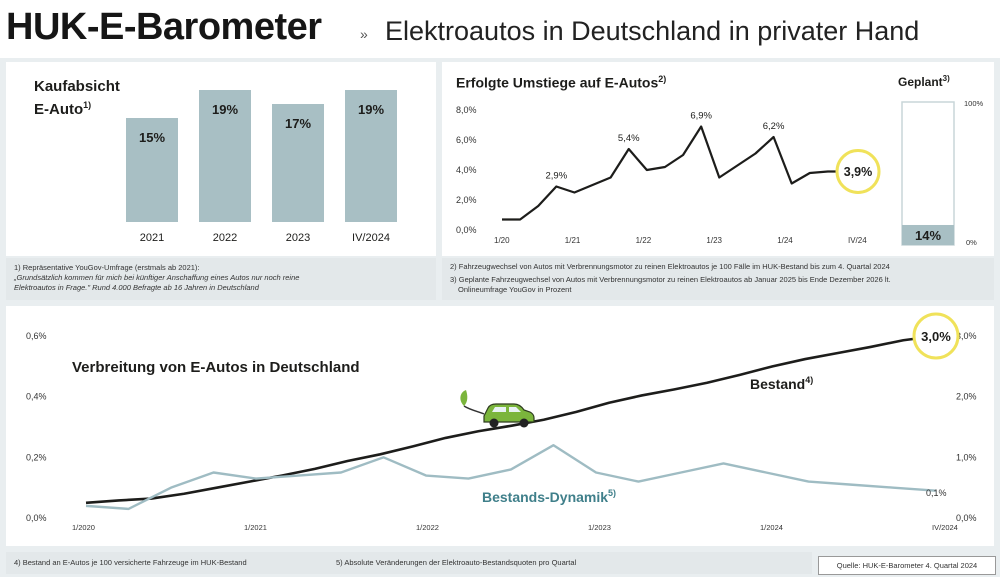  I want to click on kaufabsicht-title-line1: Kaufabsicht, so click(77, 86).